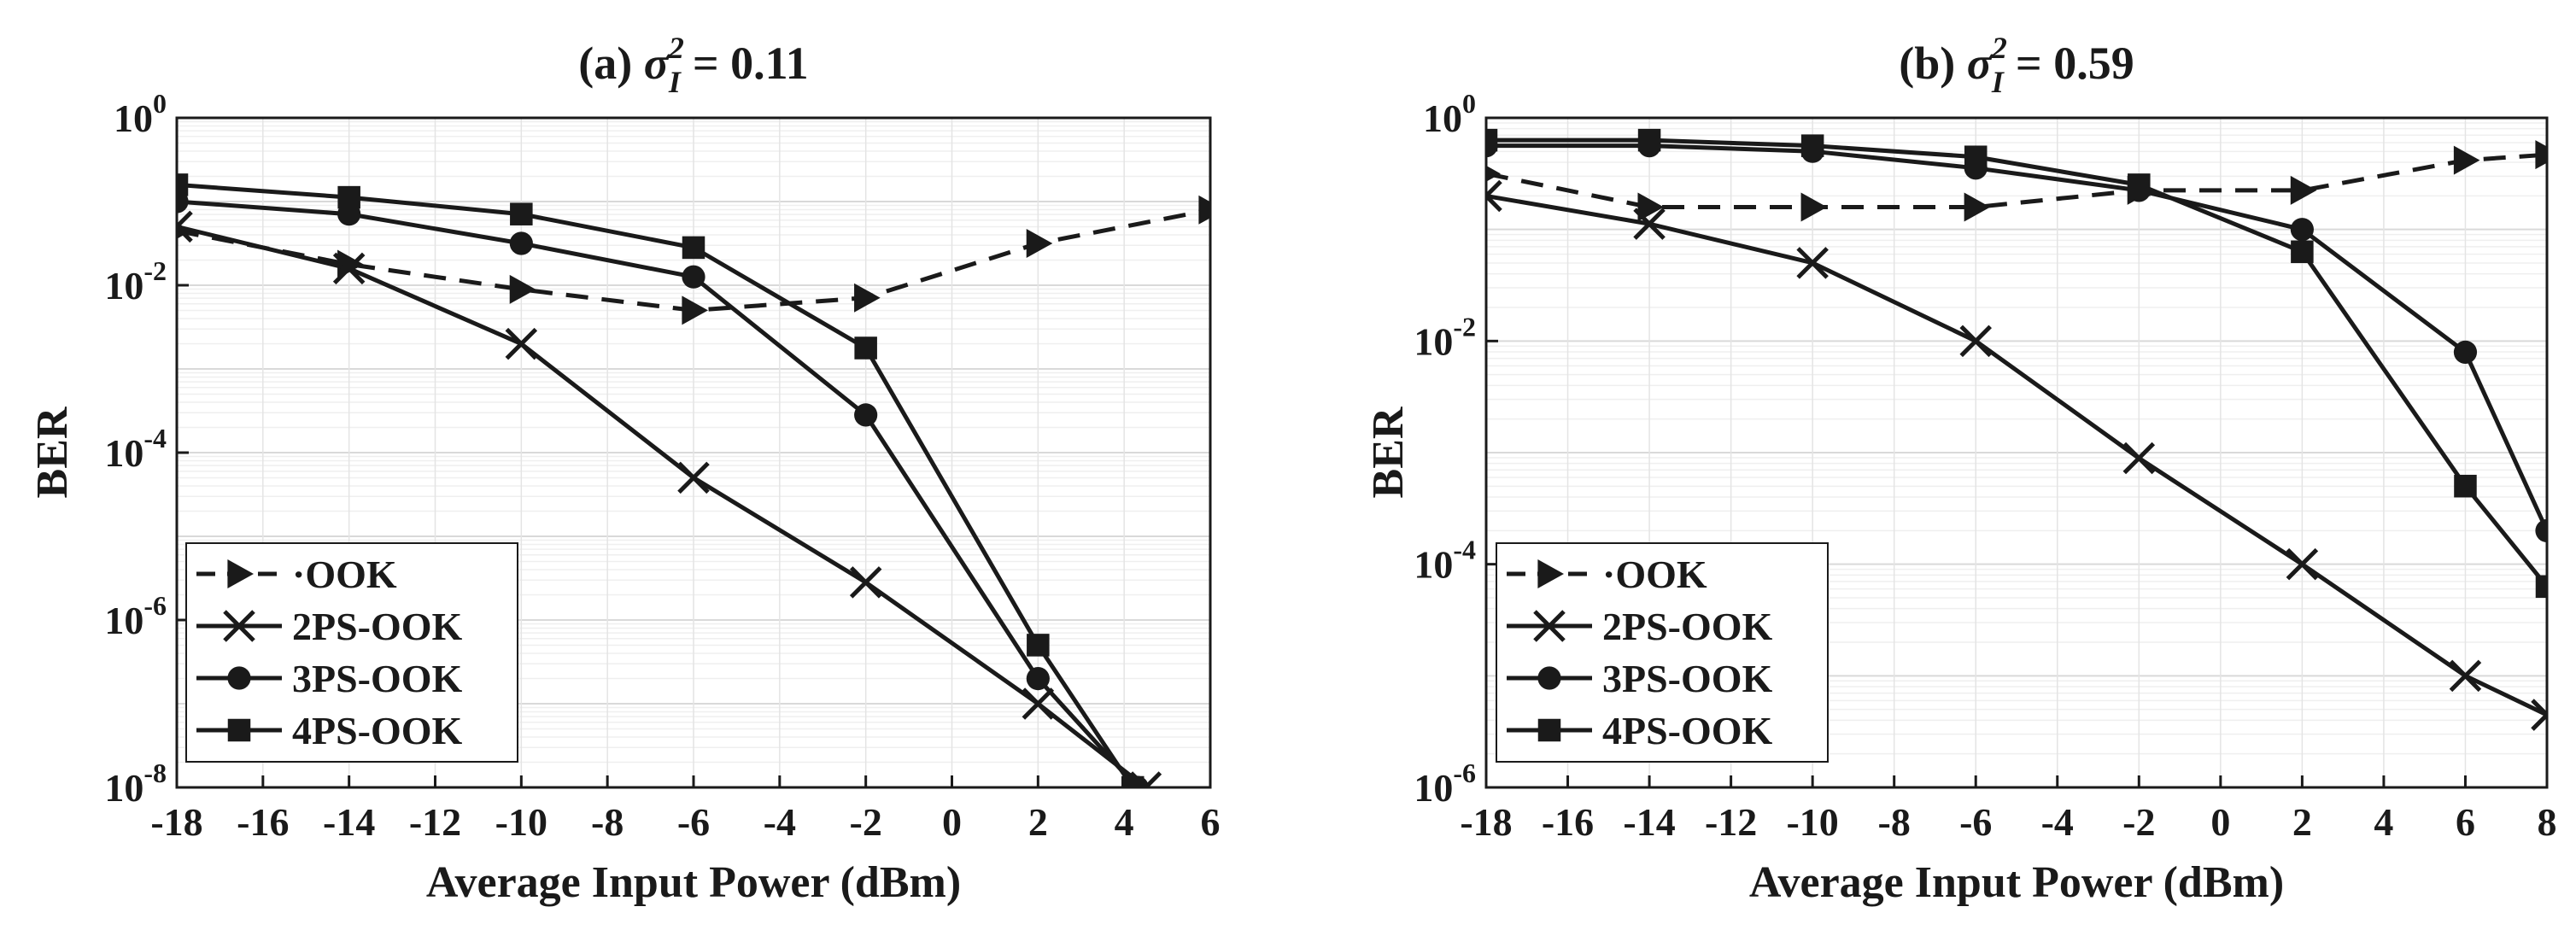 This screenshot has height=936, width=2576. Describe the element at coordinates (349, 822) in the screenshot. I see `x-tick-label: -14` at that location.